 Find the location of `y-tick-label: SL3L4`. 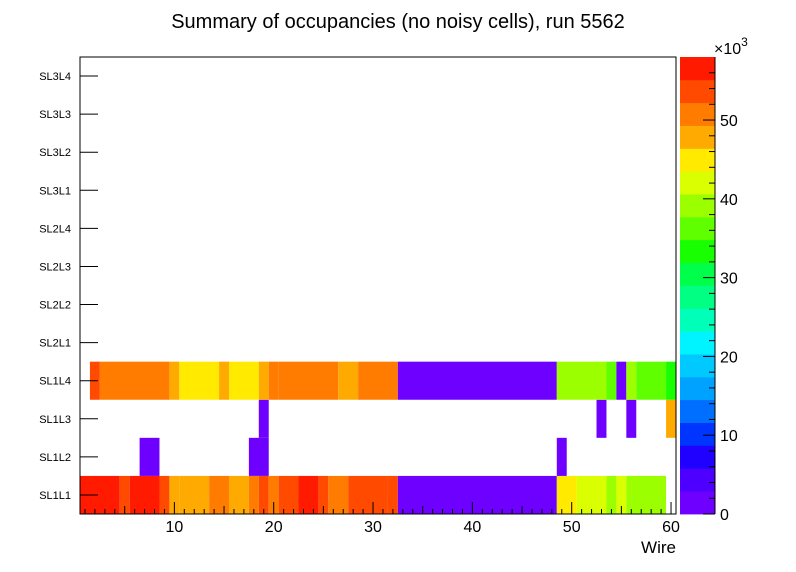

y-tick-label: SL3L4 is located at coordinates (55, 77).